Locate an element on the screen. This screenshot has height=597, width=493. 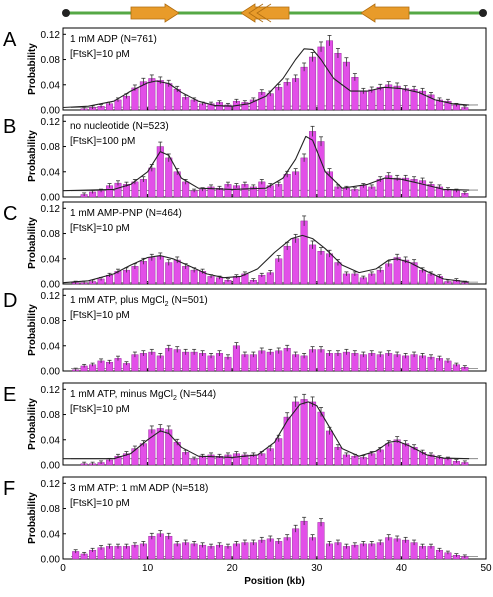
annotation-text: 1 mM AMP-PNP (N=464) is located at coordinates (126, 213).